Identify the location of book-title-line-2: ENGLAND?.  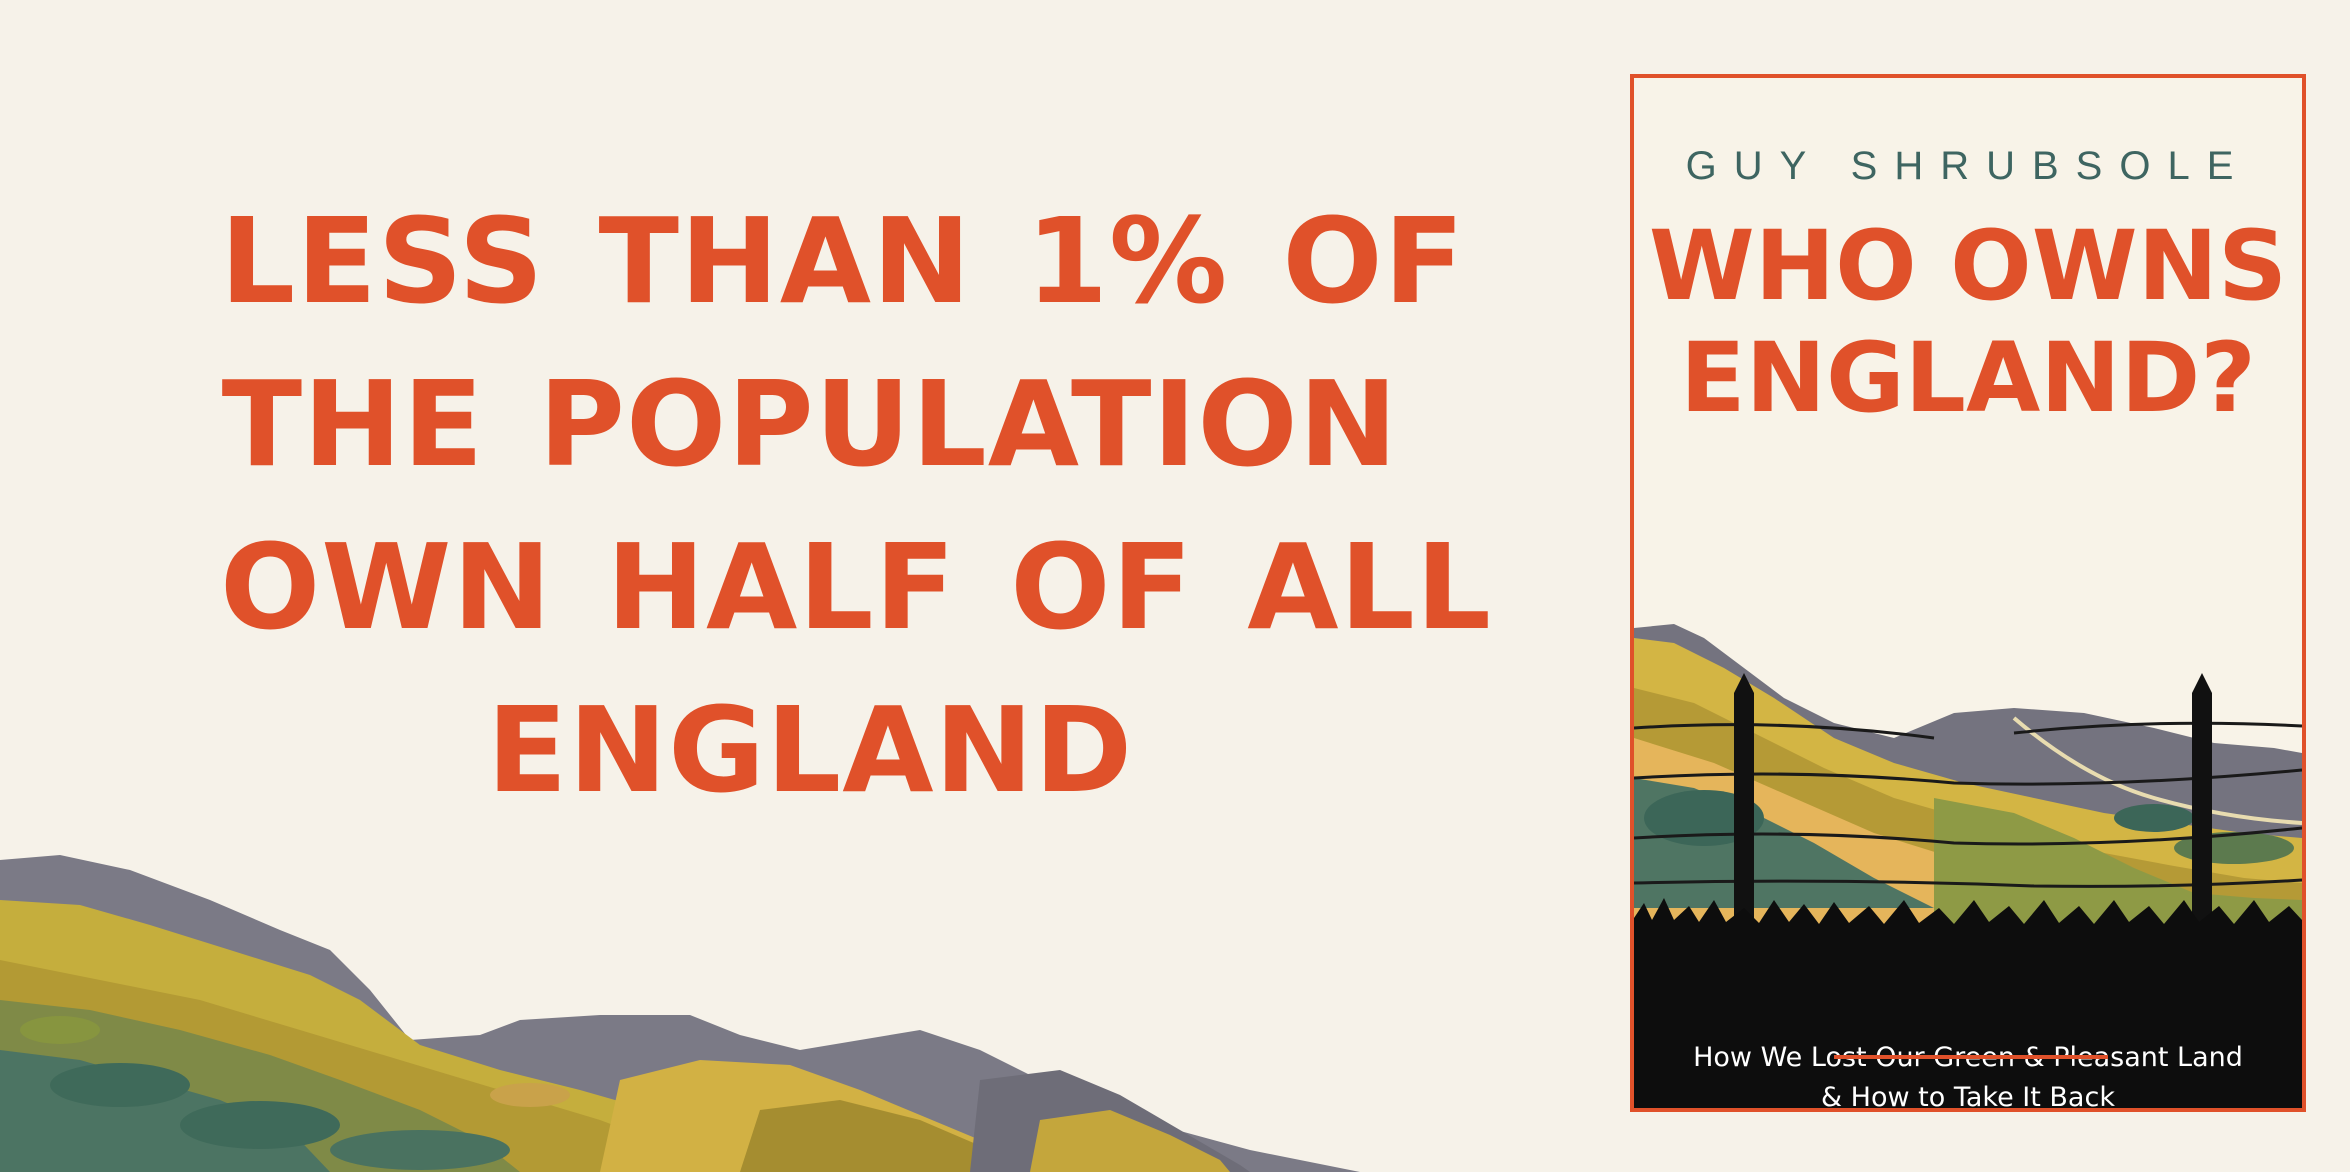
(1968, 378).